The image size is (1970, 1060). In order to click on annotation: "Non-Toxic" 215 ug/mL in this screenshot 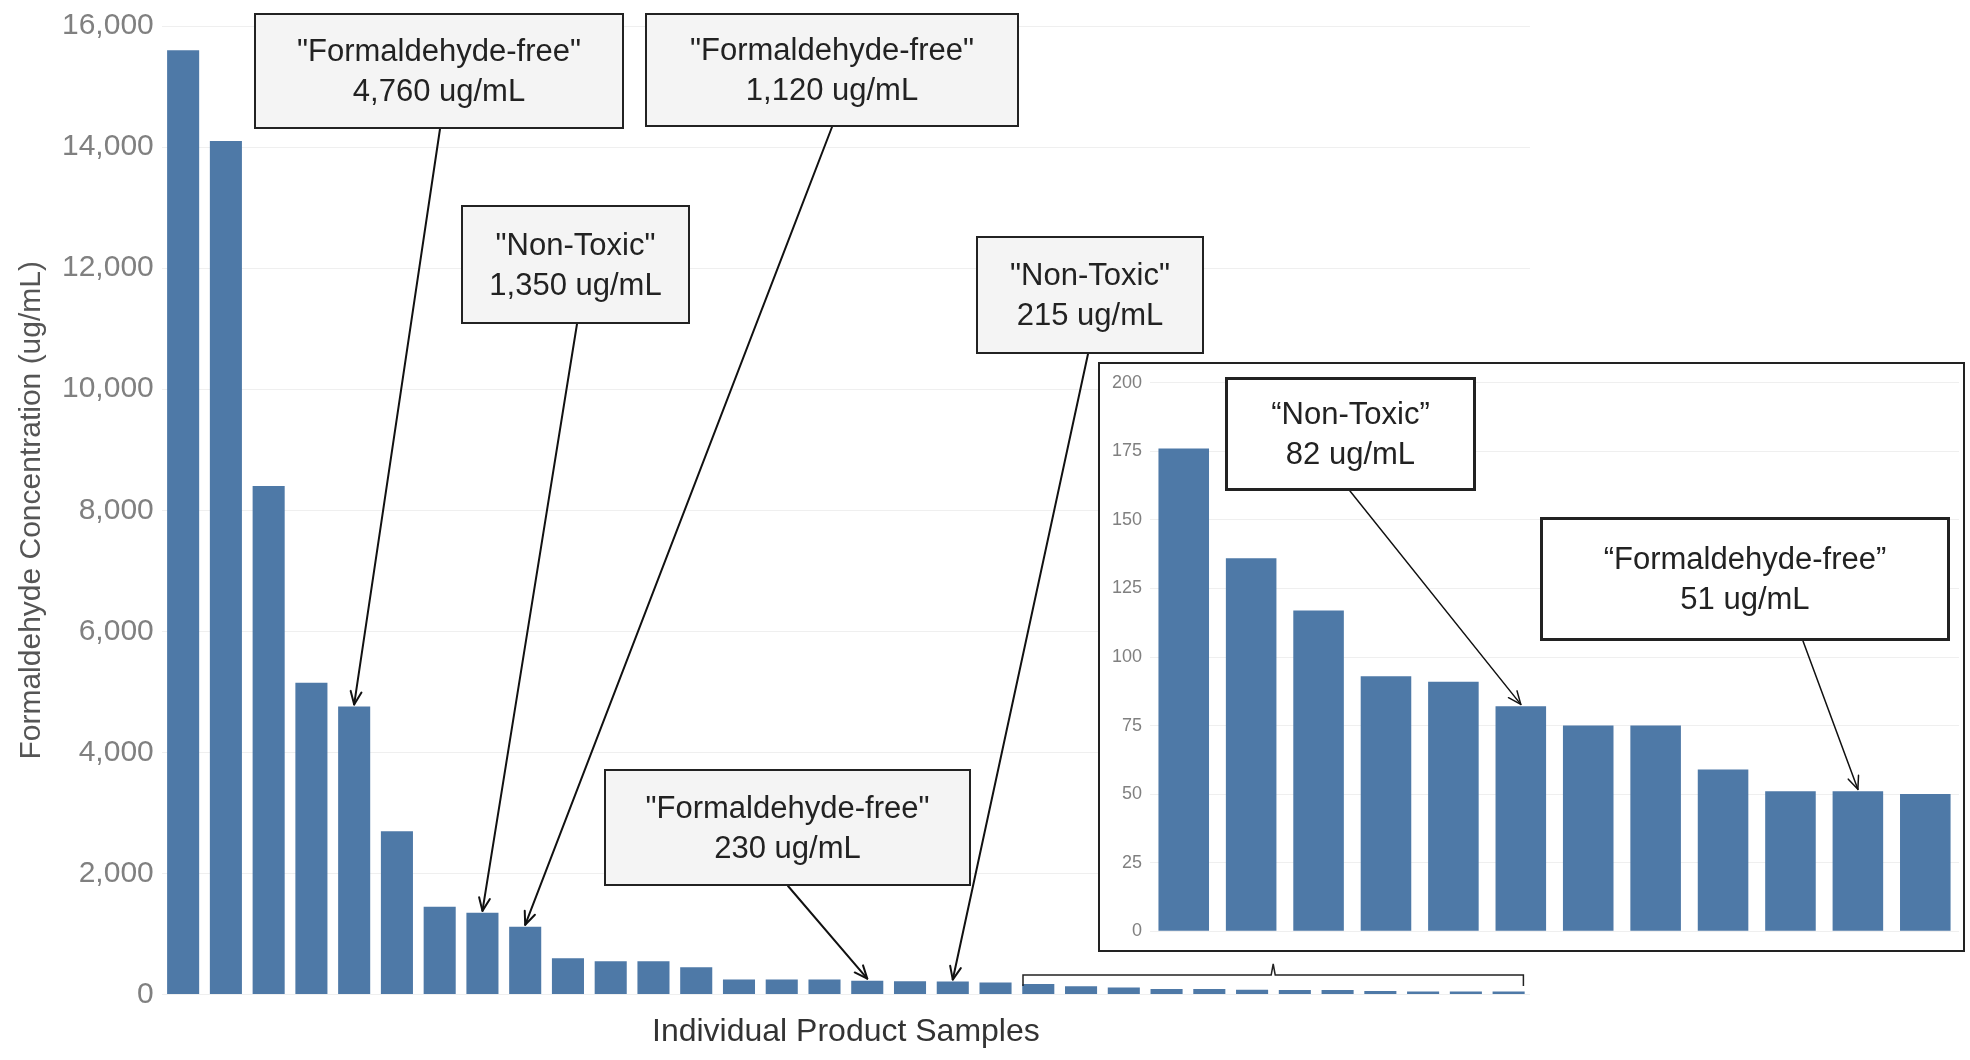, I will do `click(1090, 295)`.